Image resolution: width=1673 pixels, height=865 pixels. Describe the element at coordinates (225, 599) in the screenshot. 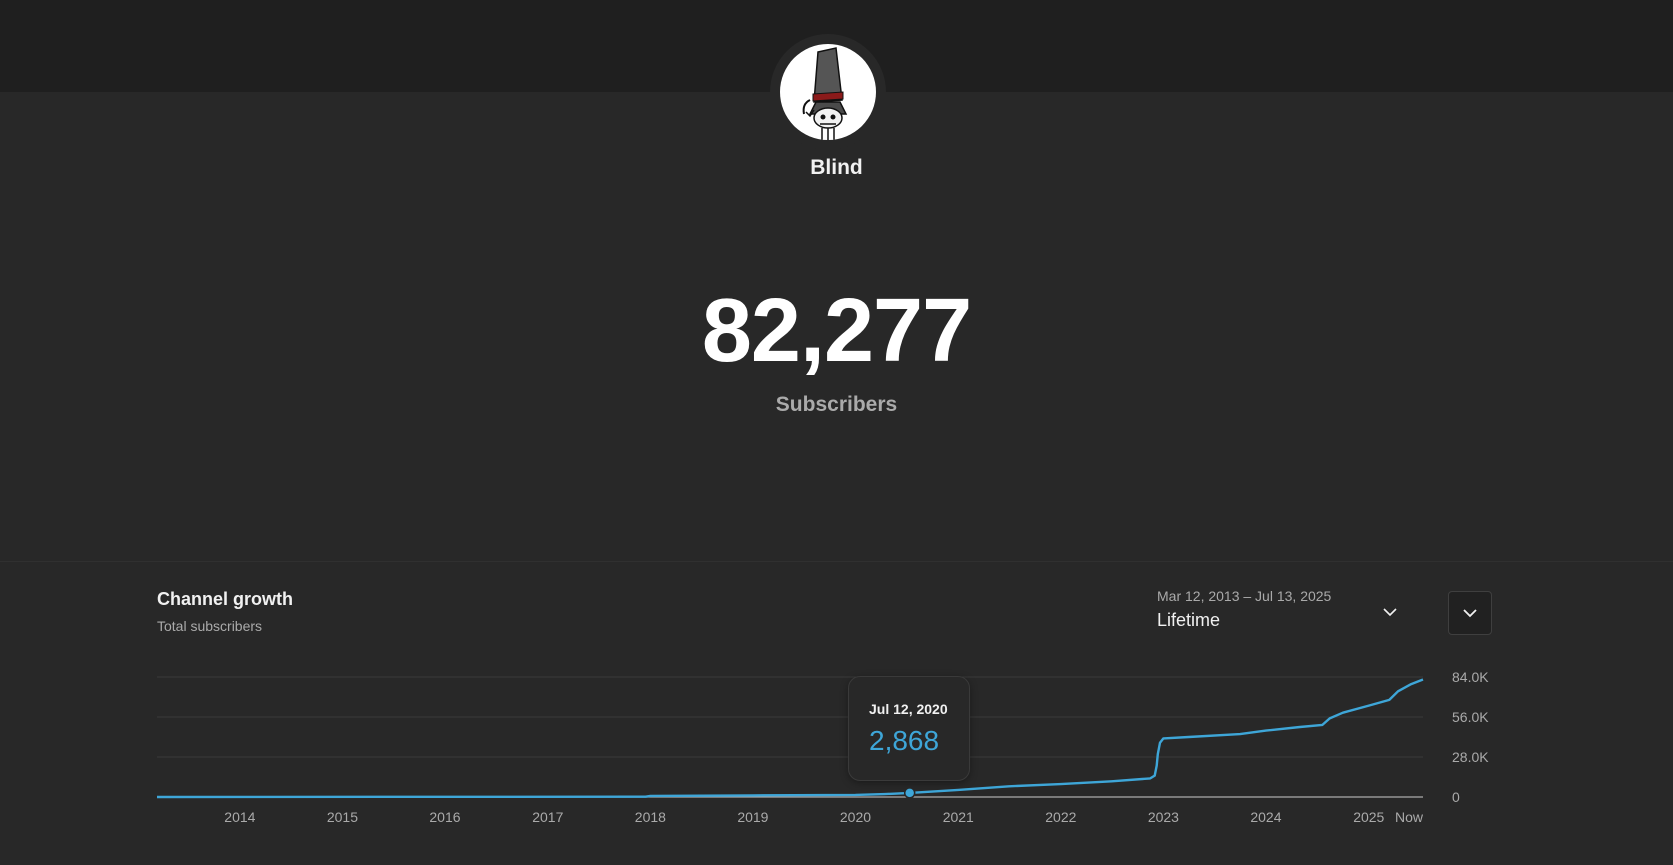

I see `chart-title: Channel growth` at that location.